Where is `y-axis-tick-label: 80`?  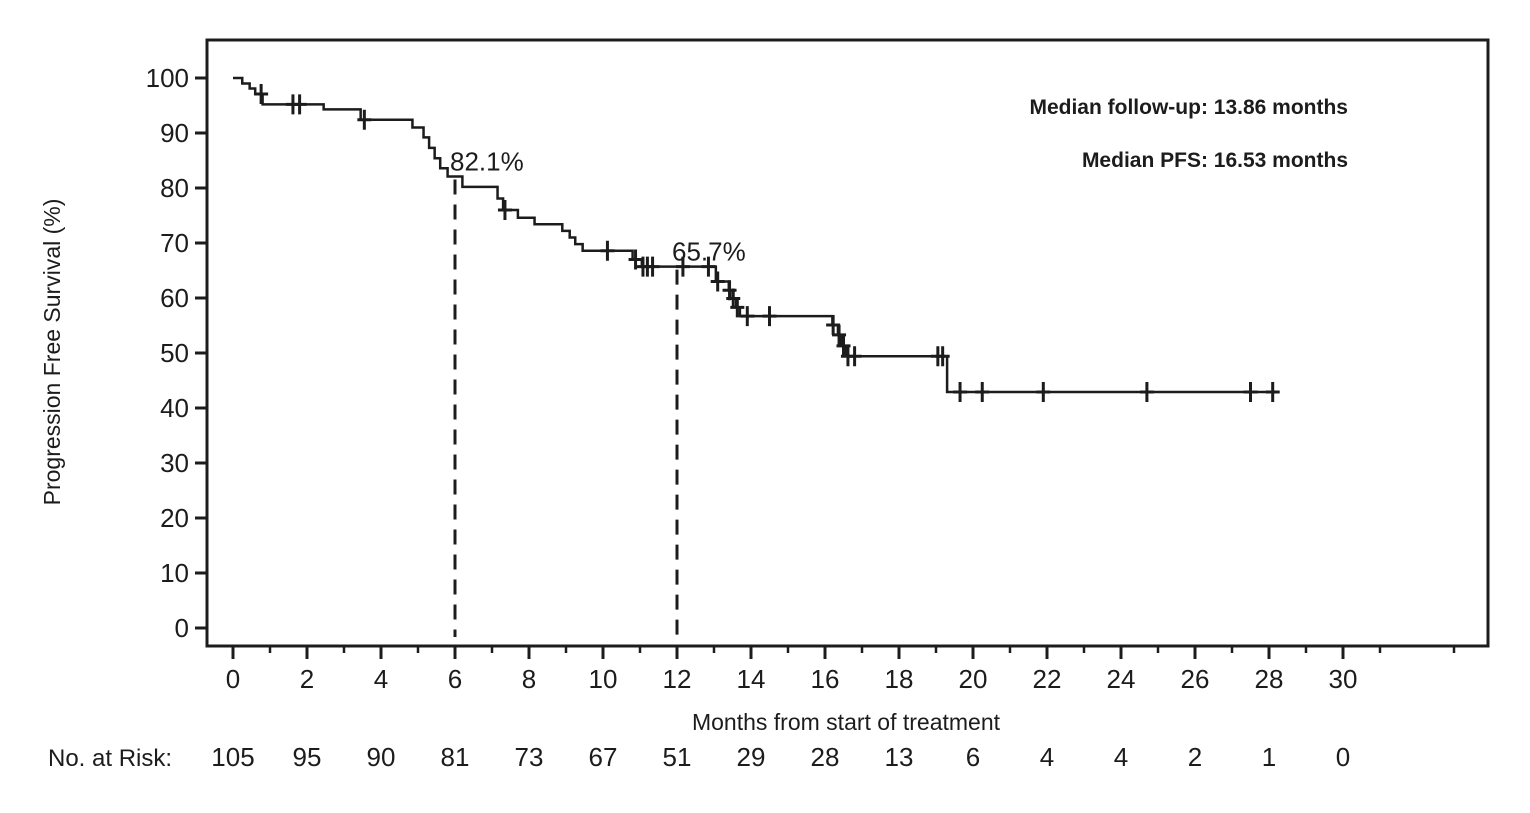 y-axis-tick-label: 80 is located at coordinates (174, 188).